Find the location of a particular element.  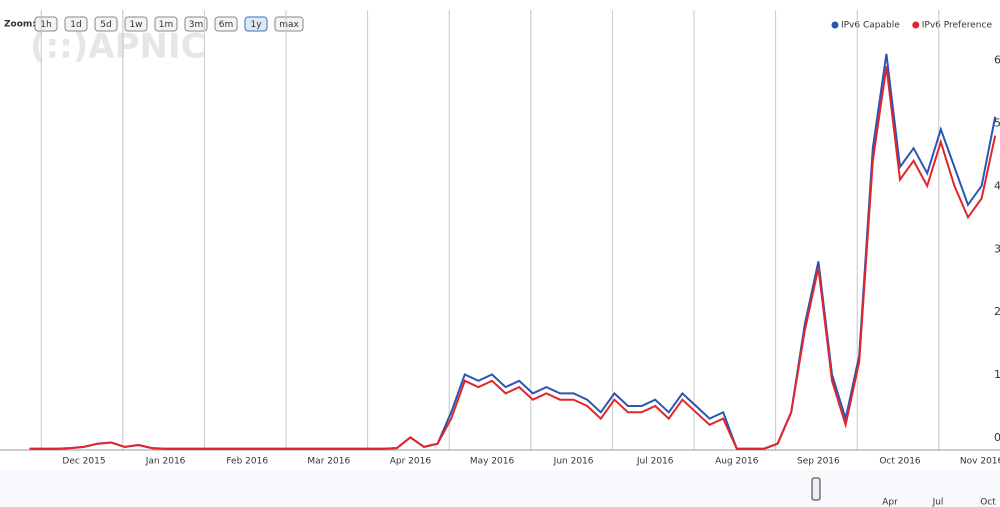

zoom-button: 1h is located at coordinates (46, 24).